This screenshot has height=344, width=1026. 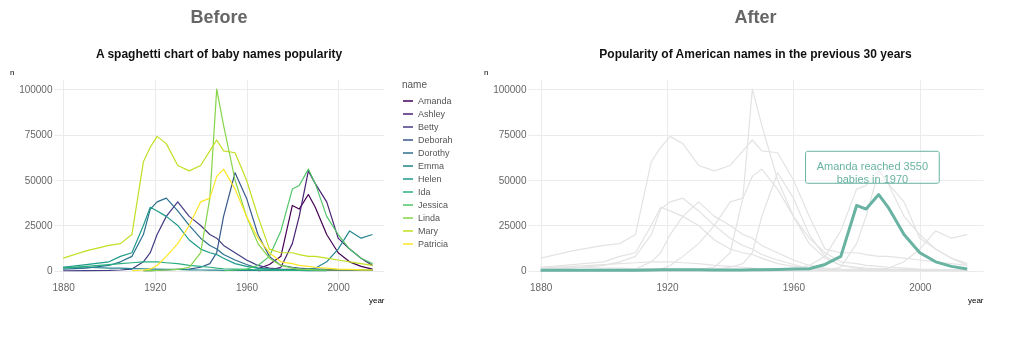 I want to click on chart-subtitle: A spaghetti chart of baby names popularity, so click(x=219, y=54).